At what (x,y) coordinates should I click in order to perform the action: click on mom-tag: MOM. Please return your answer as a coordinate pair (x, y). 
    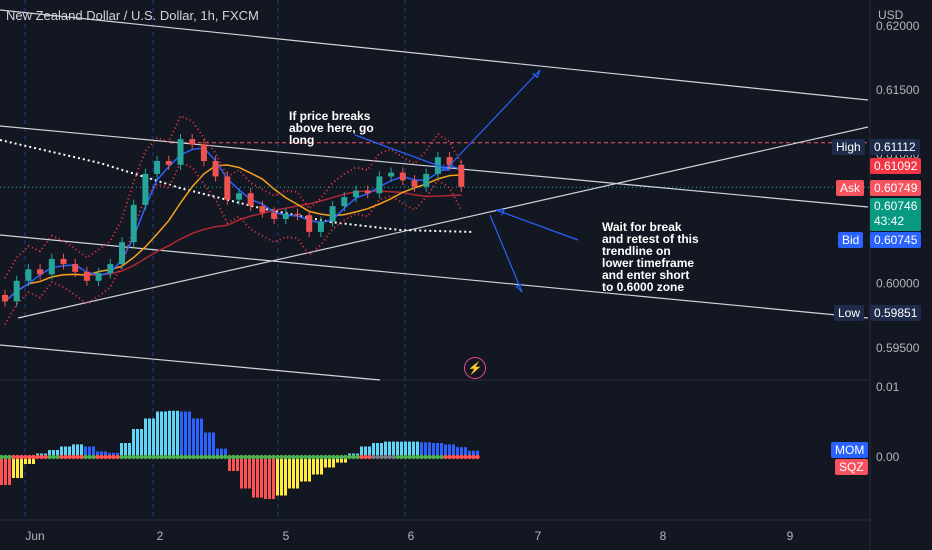
    Looking at the image, I should click on (850, 450).